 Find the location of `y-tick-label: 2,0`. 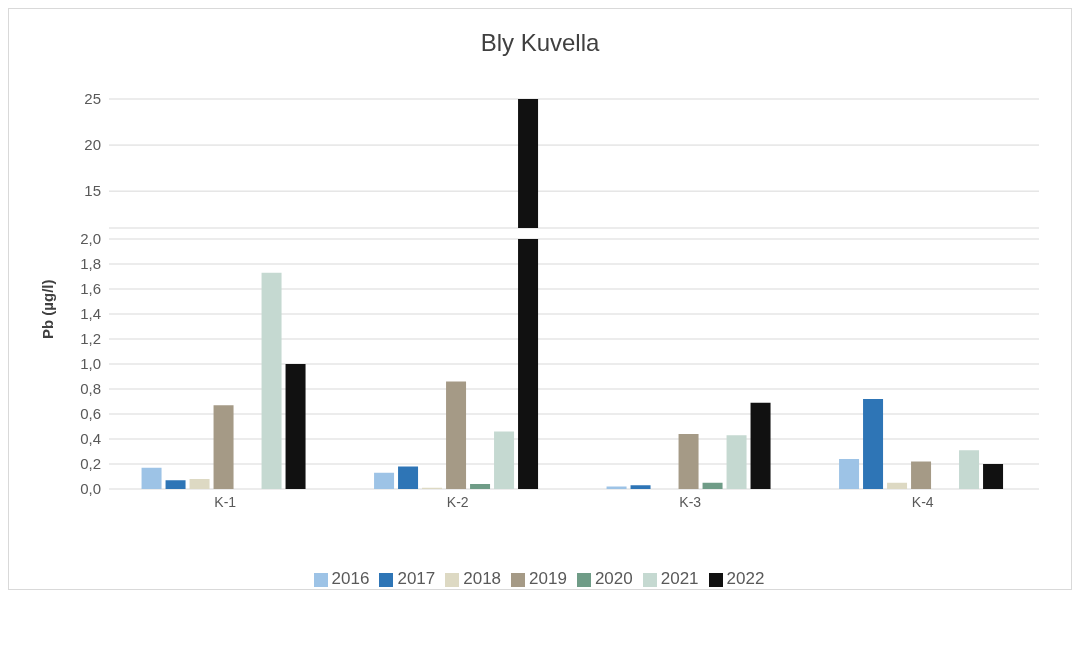

y-tick-label: 2,0 is located at coordinates (90, 239).